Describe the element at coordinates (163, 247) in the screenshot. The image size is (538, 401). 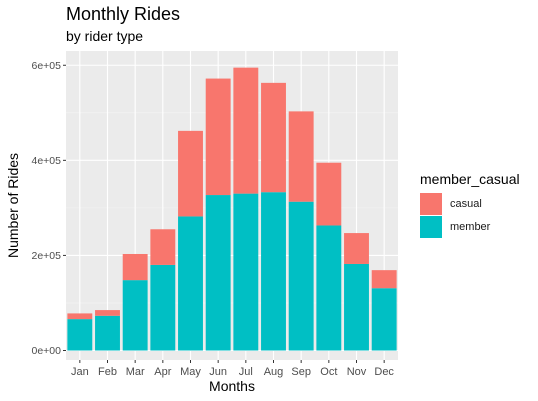
I see `bar-casual-apr` at that location.